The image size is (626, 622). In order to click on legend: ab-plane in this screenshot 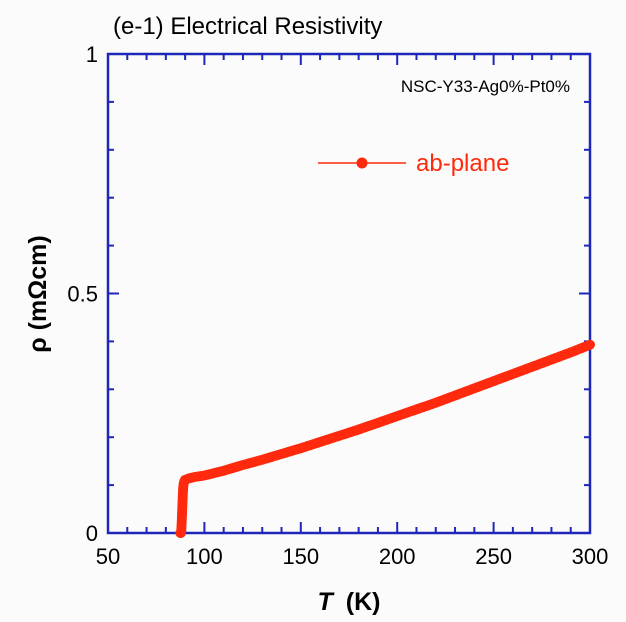, I will do `click(413, 163)`.